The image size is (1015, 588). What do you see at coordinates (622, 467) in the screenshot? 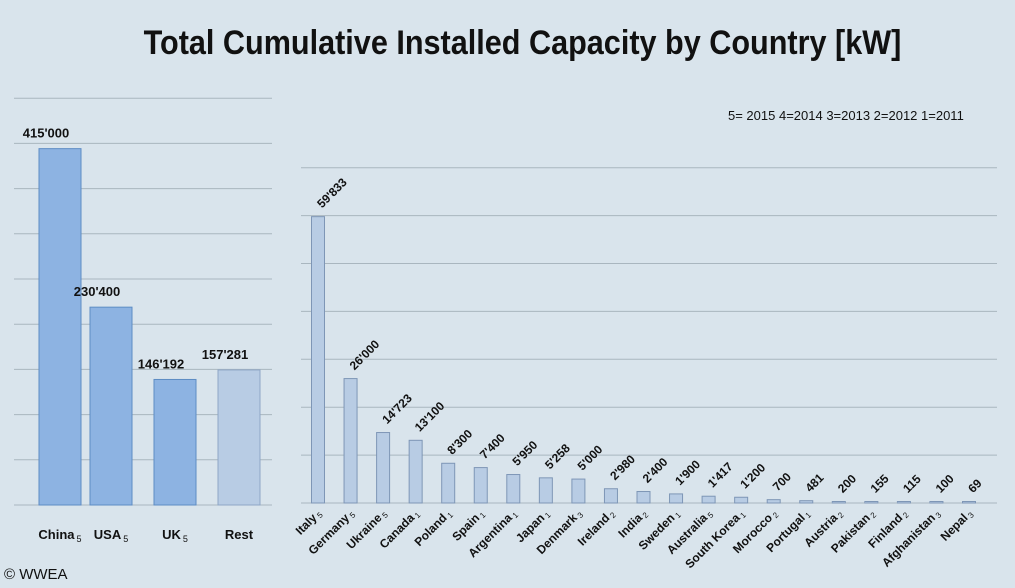
I see `data-label: 2'980` at bounding box center [622, 467].